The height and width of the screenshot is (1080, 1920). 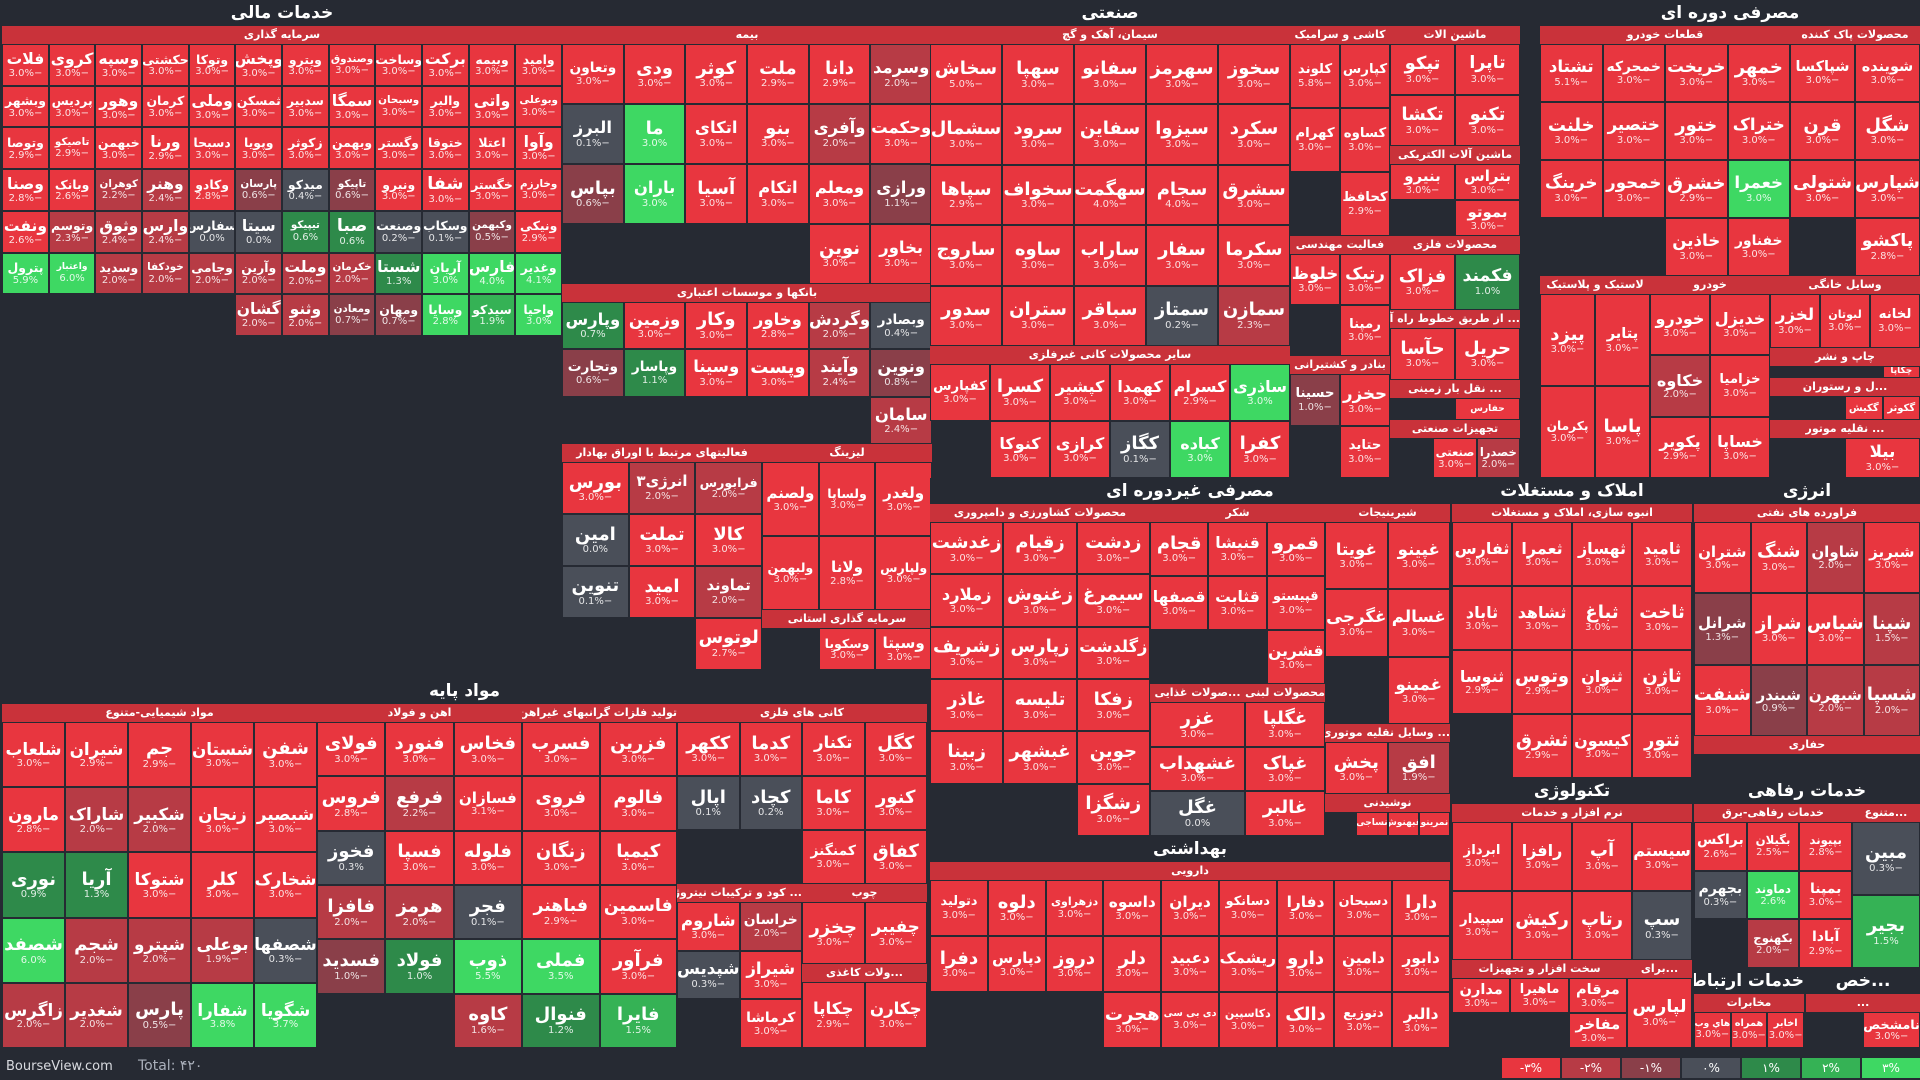 I want to click on stock-tile: شپنا −1.5%, so click(x=1891, y=629).